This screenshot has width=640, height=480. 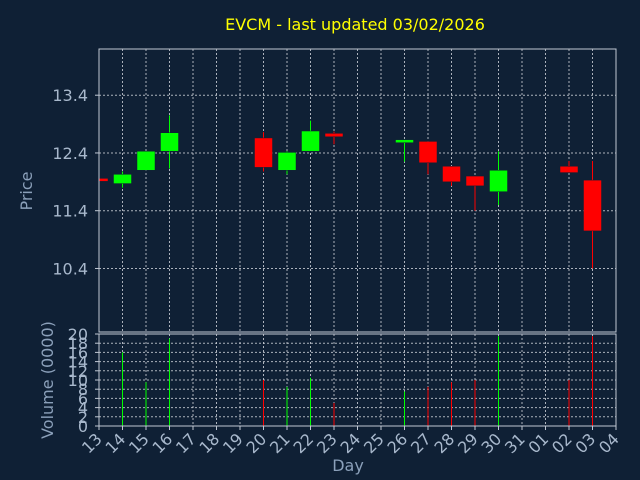 I want to click on volume-bars, so click(x=357, y=381).